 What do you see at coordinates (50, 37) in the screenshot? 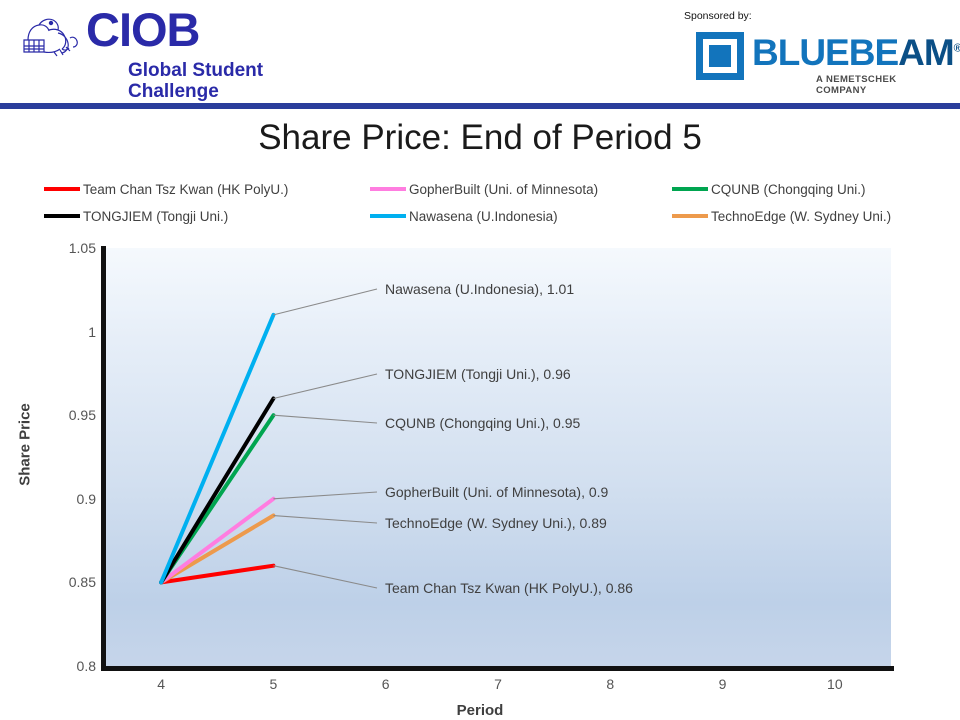
I see `ciob-lion-crest-icon` at bounding box center [50, 37].